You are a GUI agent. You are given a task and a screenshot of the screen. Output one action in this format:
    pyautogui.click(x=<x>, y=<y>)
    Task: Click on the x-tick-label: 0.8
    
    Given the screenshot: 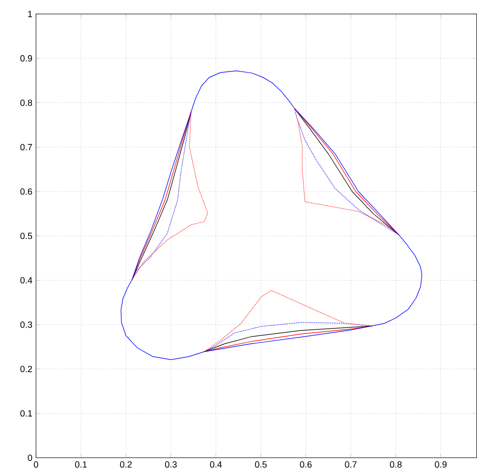 What is the action you would take?
    pyautogui.click(x=396, y=464)
    